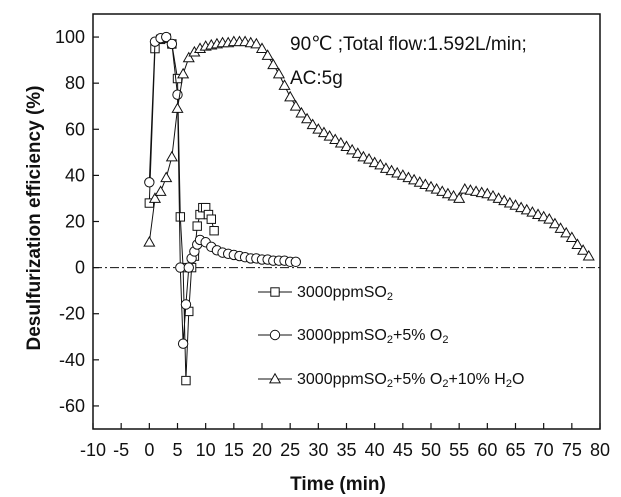 The width and height of the screenshot is (621, 497). I want to click on x-tick-label: 70, so click(544, 450).